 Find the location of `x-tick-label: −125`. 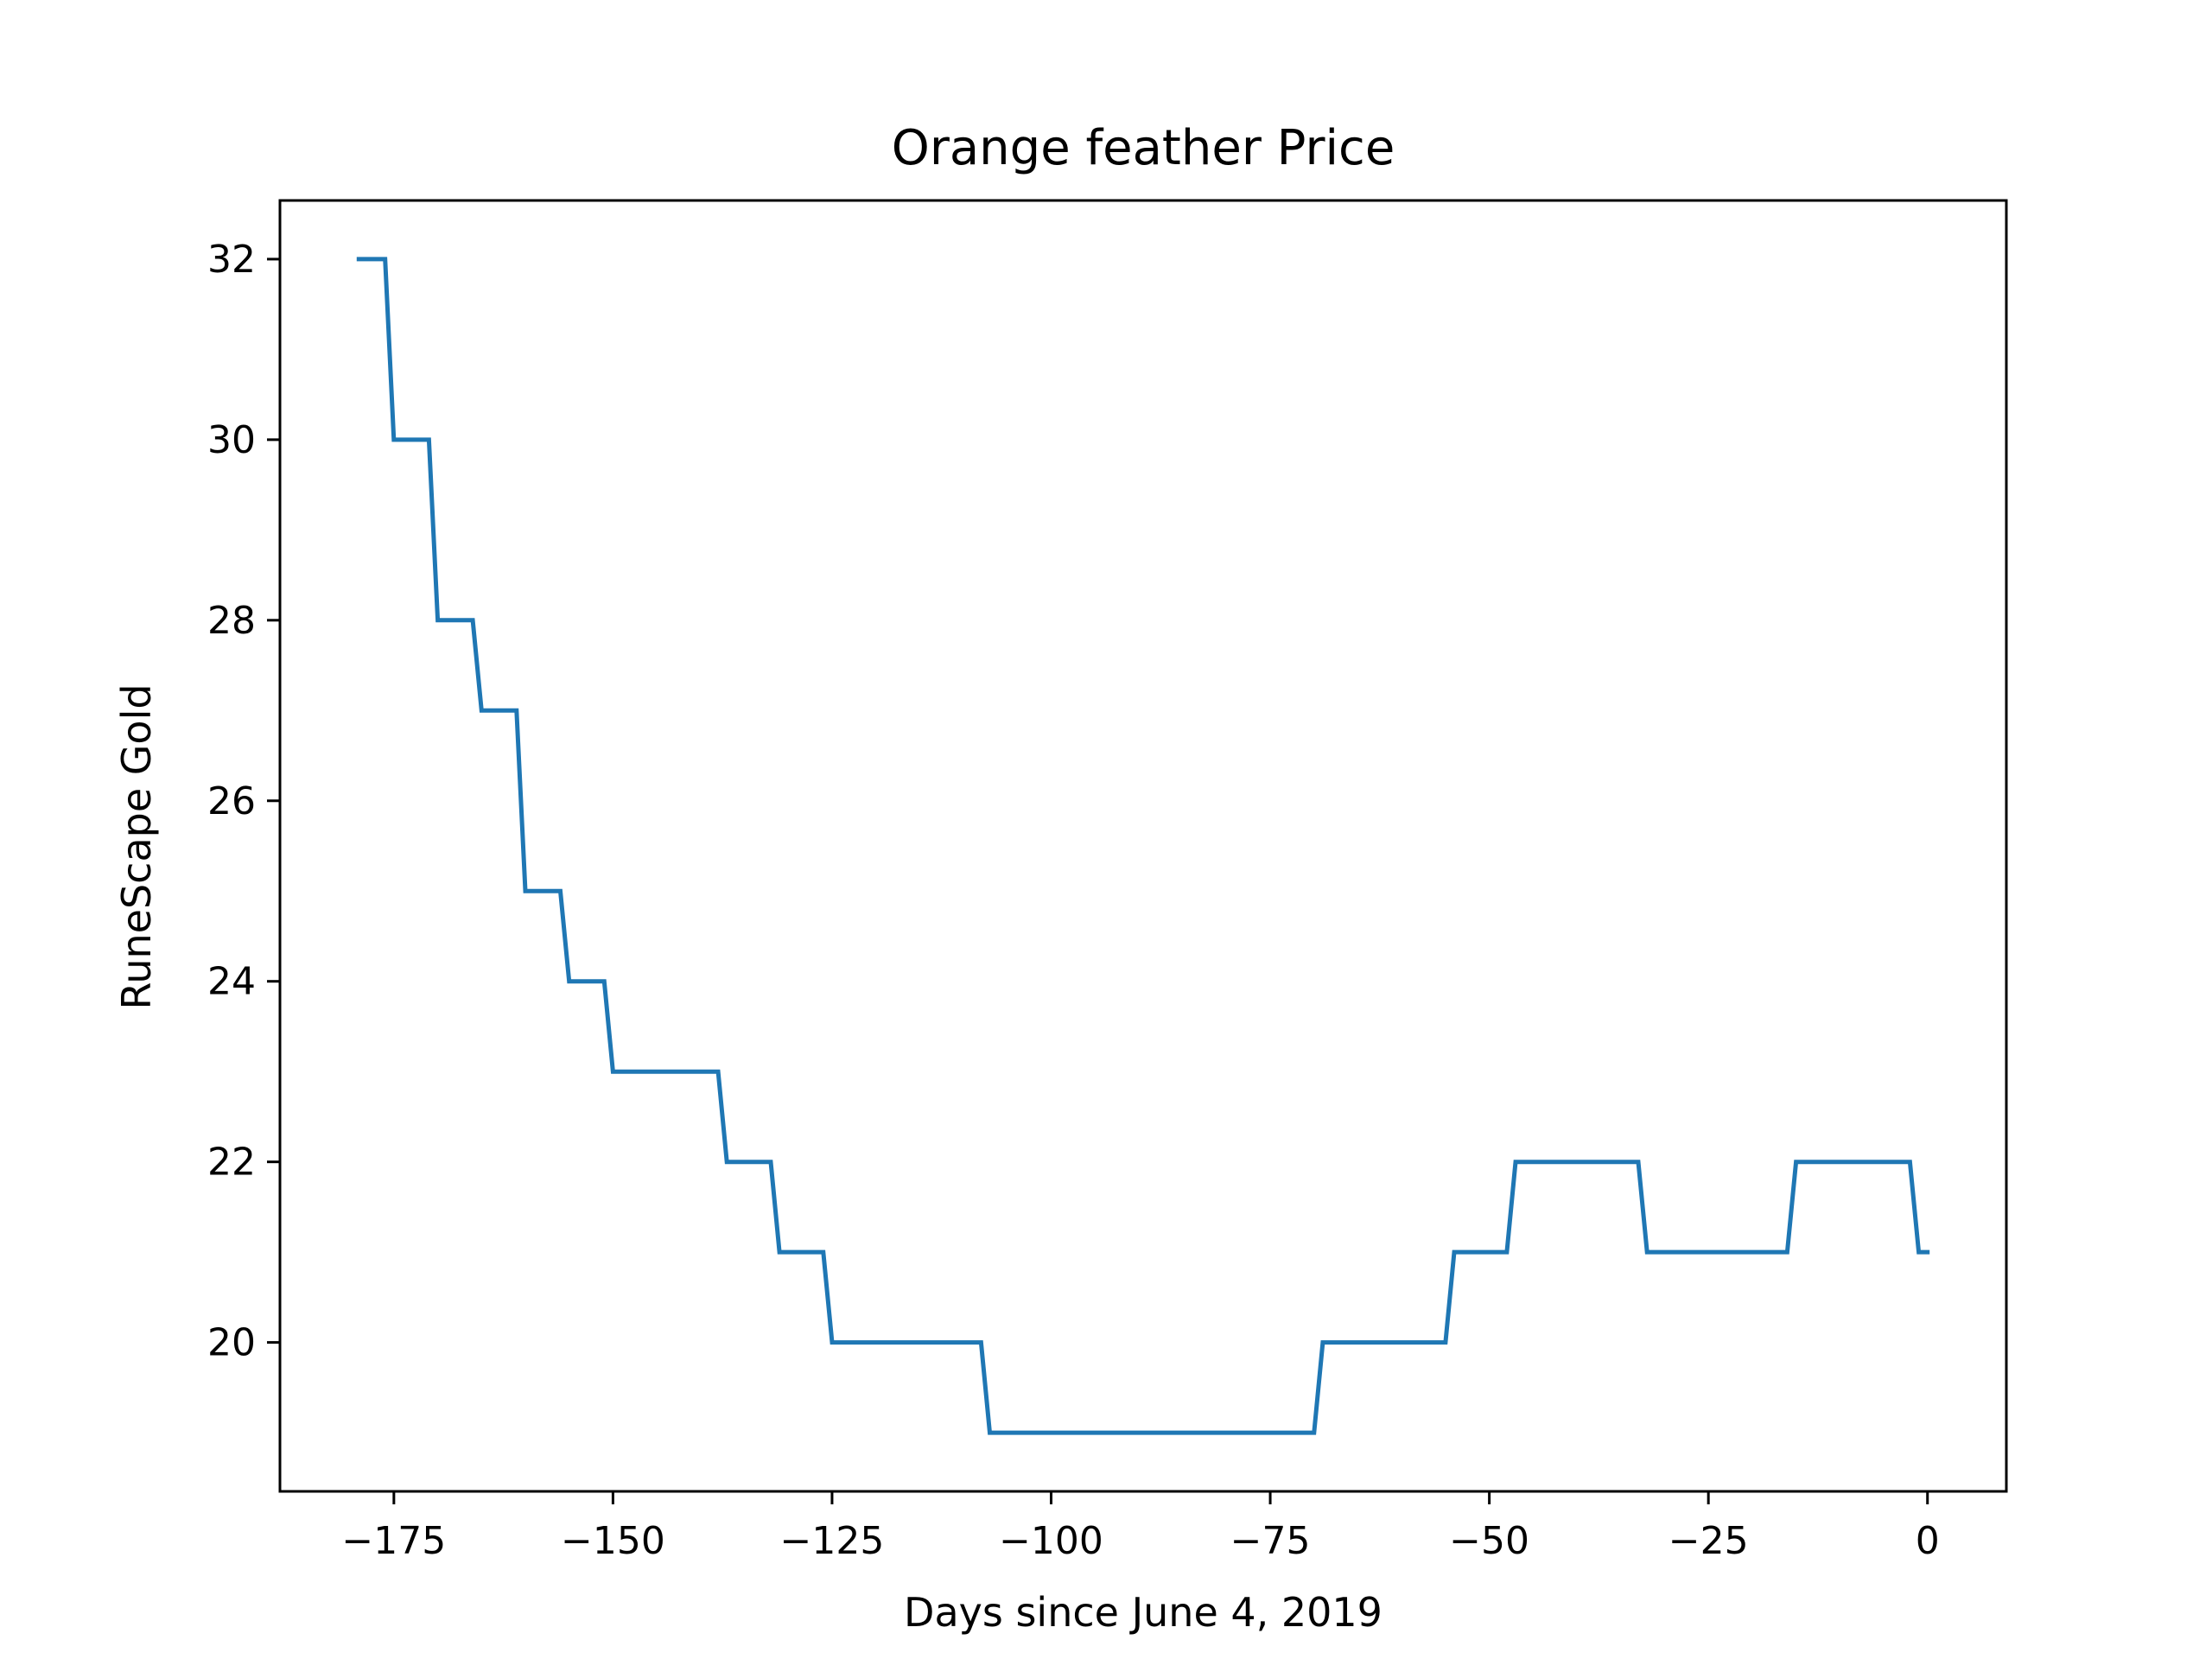

x-tick-label: −125 is located at coordinates (832, 1541).